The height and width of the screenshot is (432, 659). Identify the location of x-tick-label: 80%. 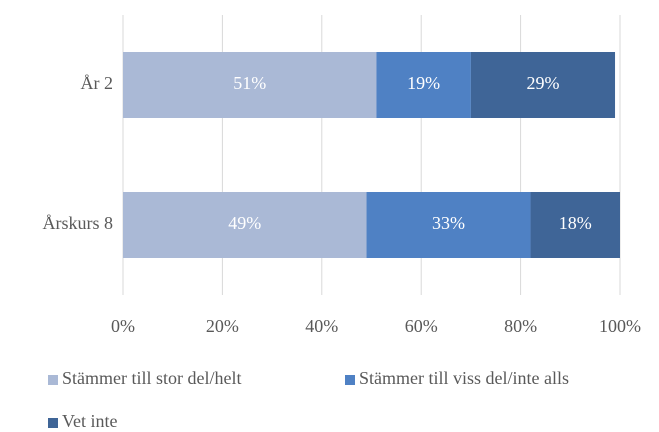
(520, 326).